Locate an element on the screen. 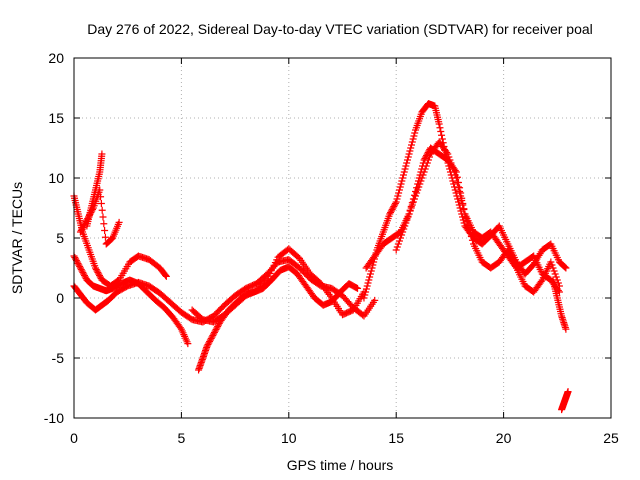  series-track-j is located at coordinates (477, 217).